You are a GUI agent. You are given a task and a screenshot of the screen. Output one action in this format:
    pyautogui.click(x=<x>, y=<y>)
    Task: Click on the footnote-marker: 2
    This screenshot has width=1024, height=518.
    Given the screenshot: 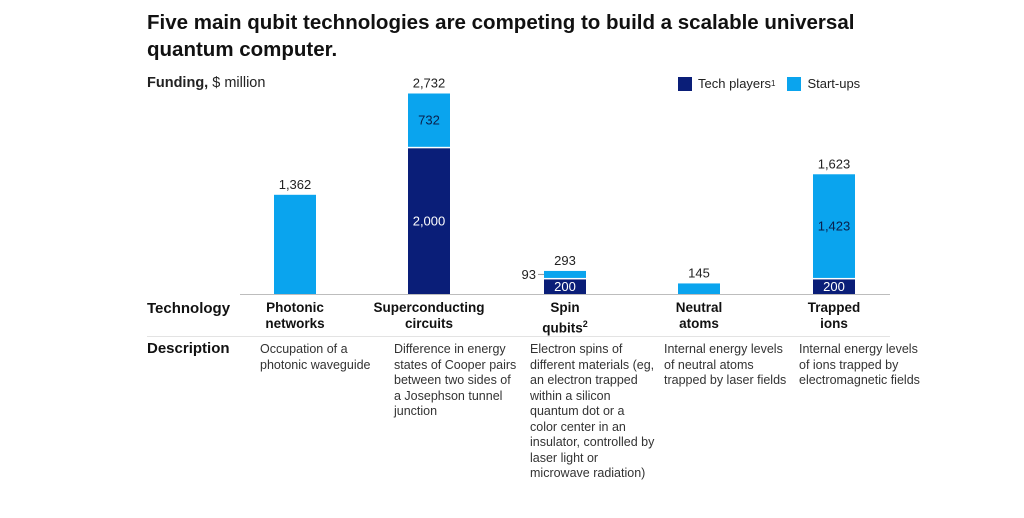 What is the action you would take?
    pyautogui.click(x=585, y=324)
    